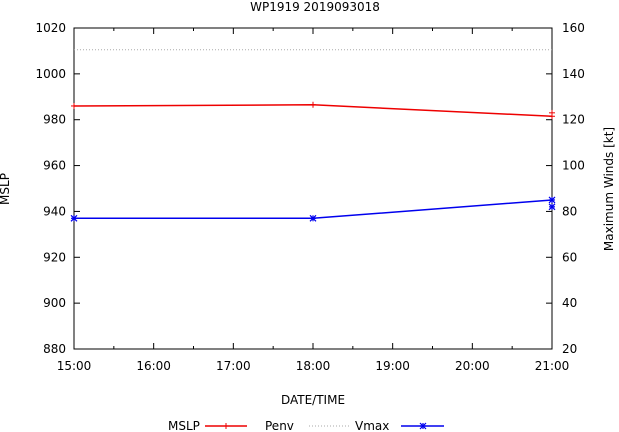  Describe the element at coordinates (279, 425) in the screenshot. I see `legend-label-penv: Penv` at that location.